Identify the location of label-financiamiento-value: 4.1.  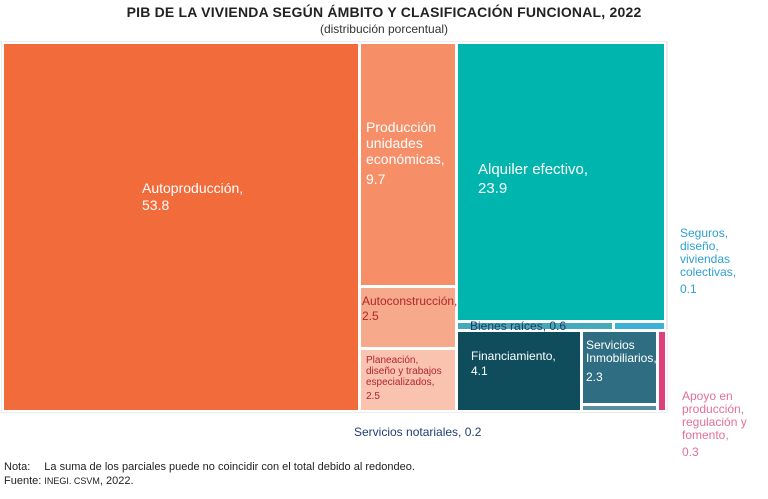
(479, 371).